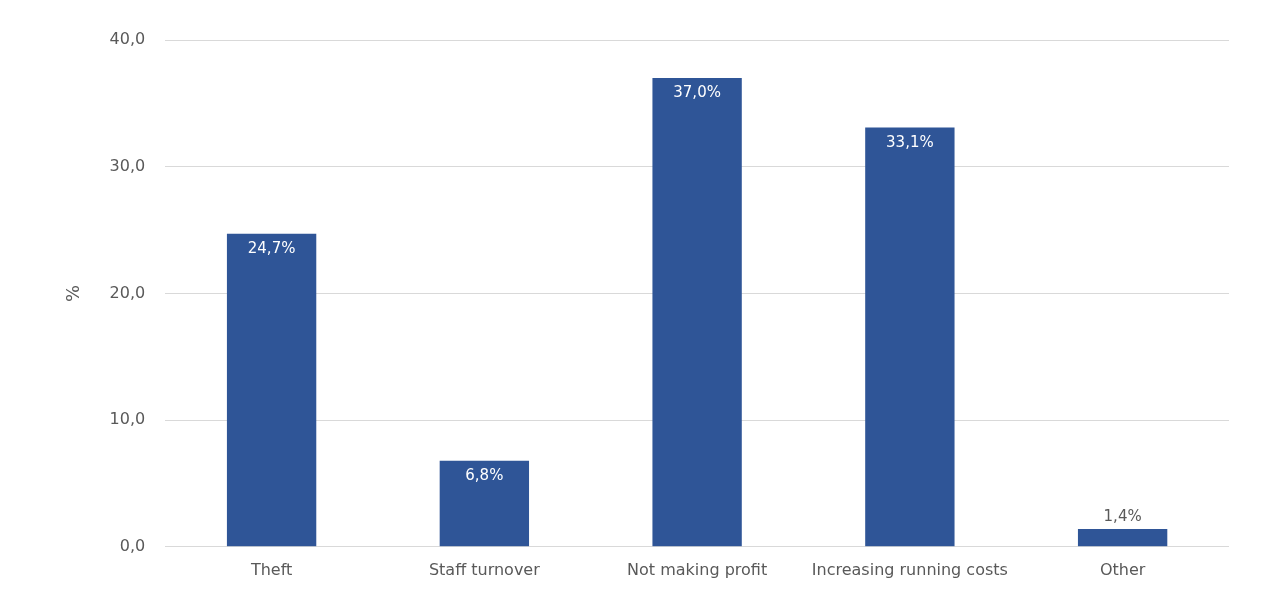 This screenshot has height=614, width=1279. Describe the element at coordinates (271, 248) in the screenshot. I see `data-label: 24,7%` at that location.